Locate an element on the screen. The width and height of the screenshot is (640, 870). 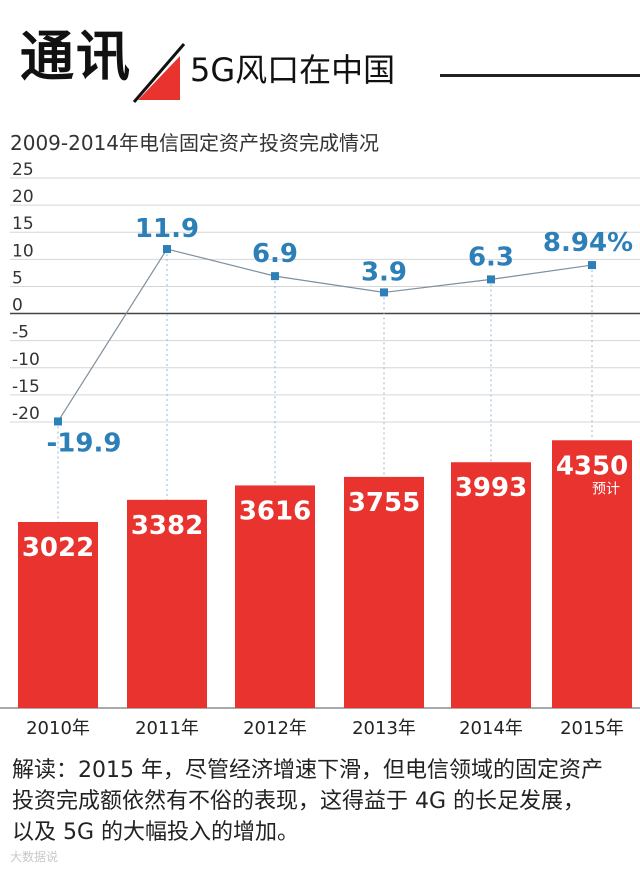
point-value-label: 3.9 is located at coordinates (384, 272).